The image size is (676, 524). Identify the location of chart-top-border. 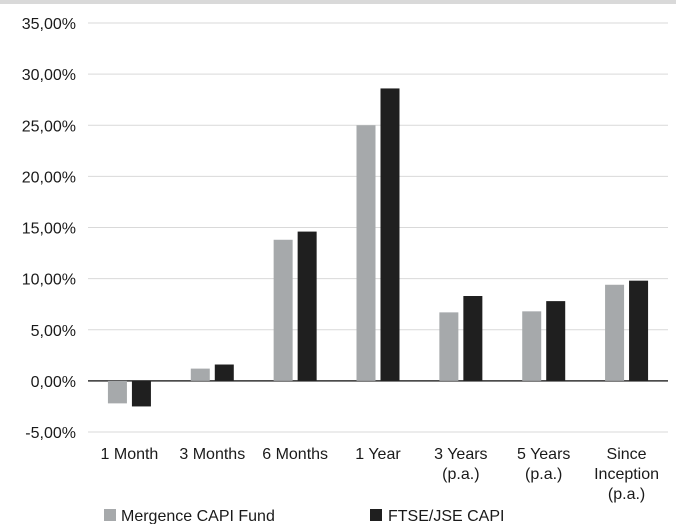
(338, 2).